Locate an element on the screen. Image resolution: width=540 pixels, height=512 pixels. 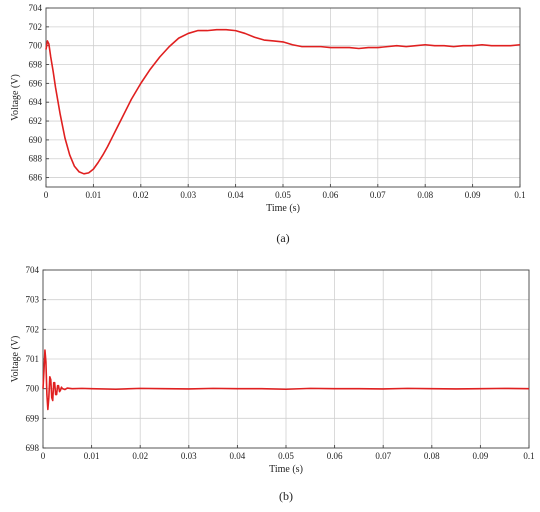
y-tick-label: 688 is located at coordinates (36, 159).